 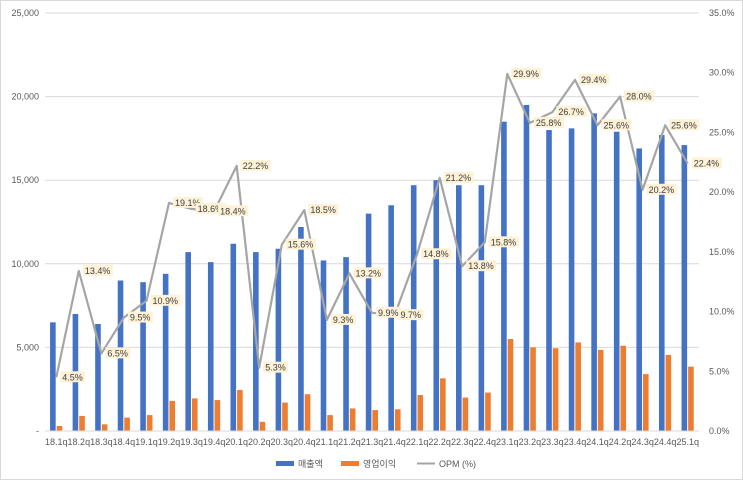 I want to click on x-tick-label: 22.2q, so click(x=439, y=442).